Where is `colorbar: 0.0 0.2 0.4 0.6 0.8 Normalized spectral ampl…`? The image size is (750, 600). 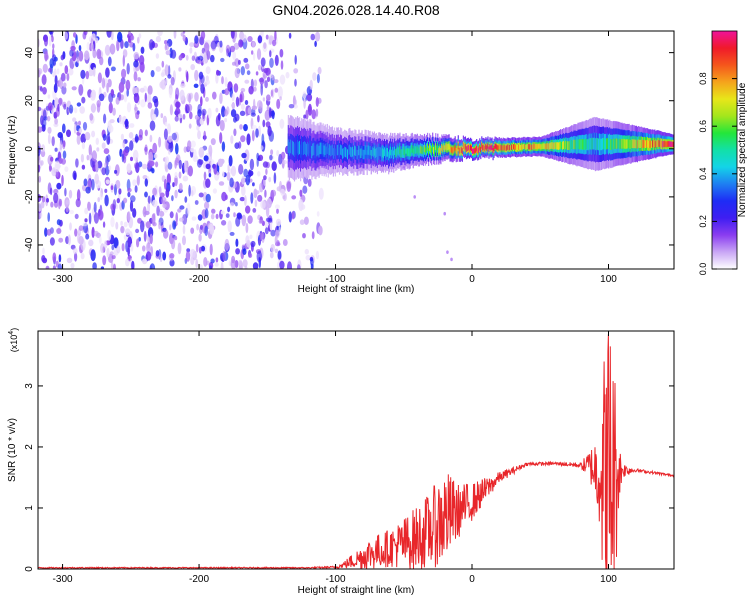 colorbar: 0.0 0.2 0.4 0.6 0.8 Normalized spectral ampl… is located at coordinates (723, 152).